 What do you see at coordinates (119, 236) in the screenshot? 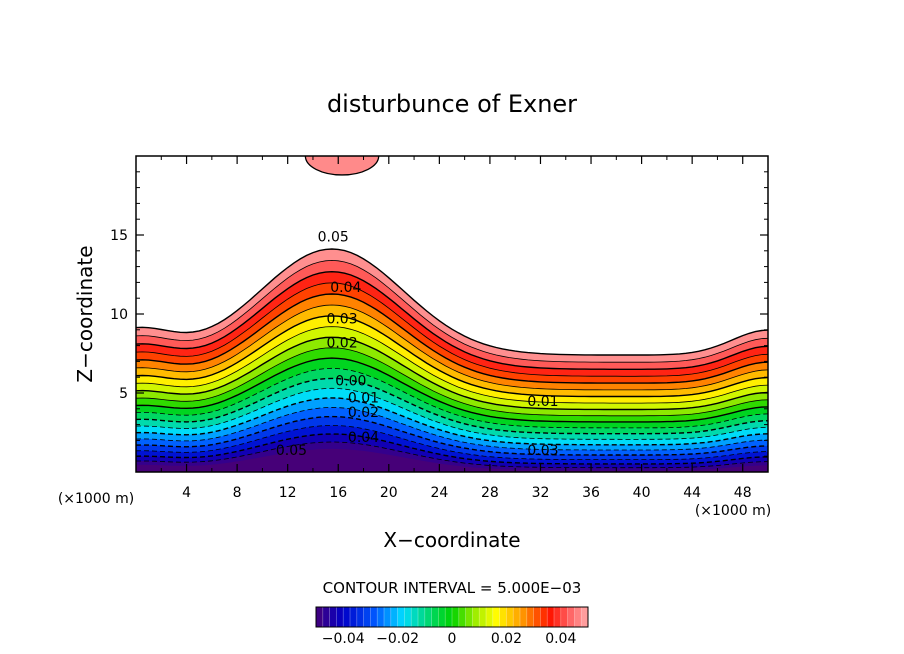
I see `y-tick-label: 15` at bounding box center [119, 236].